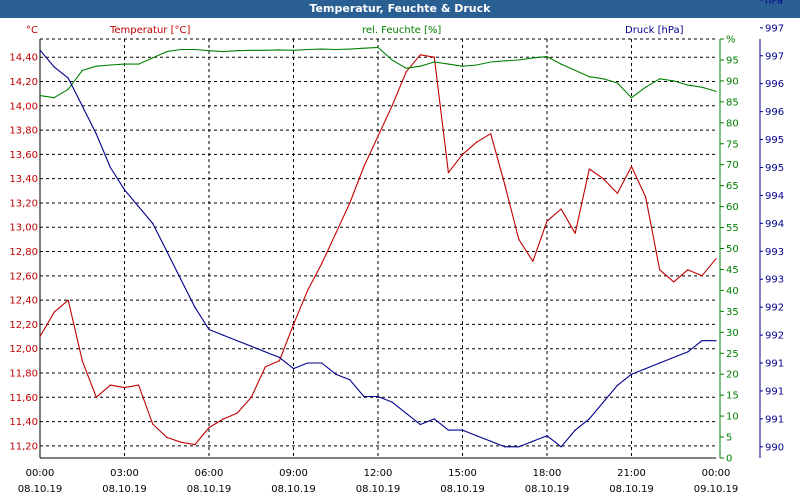 The height and width of the screenshot is (500, 800). Describe the element at coordinates (23, 179) in the screenshot. I see `temperature-tick-label: 13,40` at that location.